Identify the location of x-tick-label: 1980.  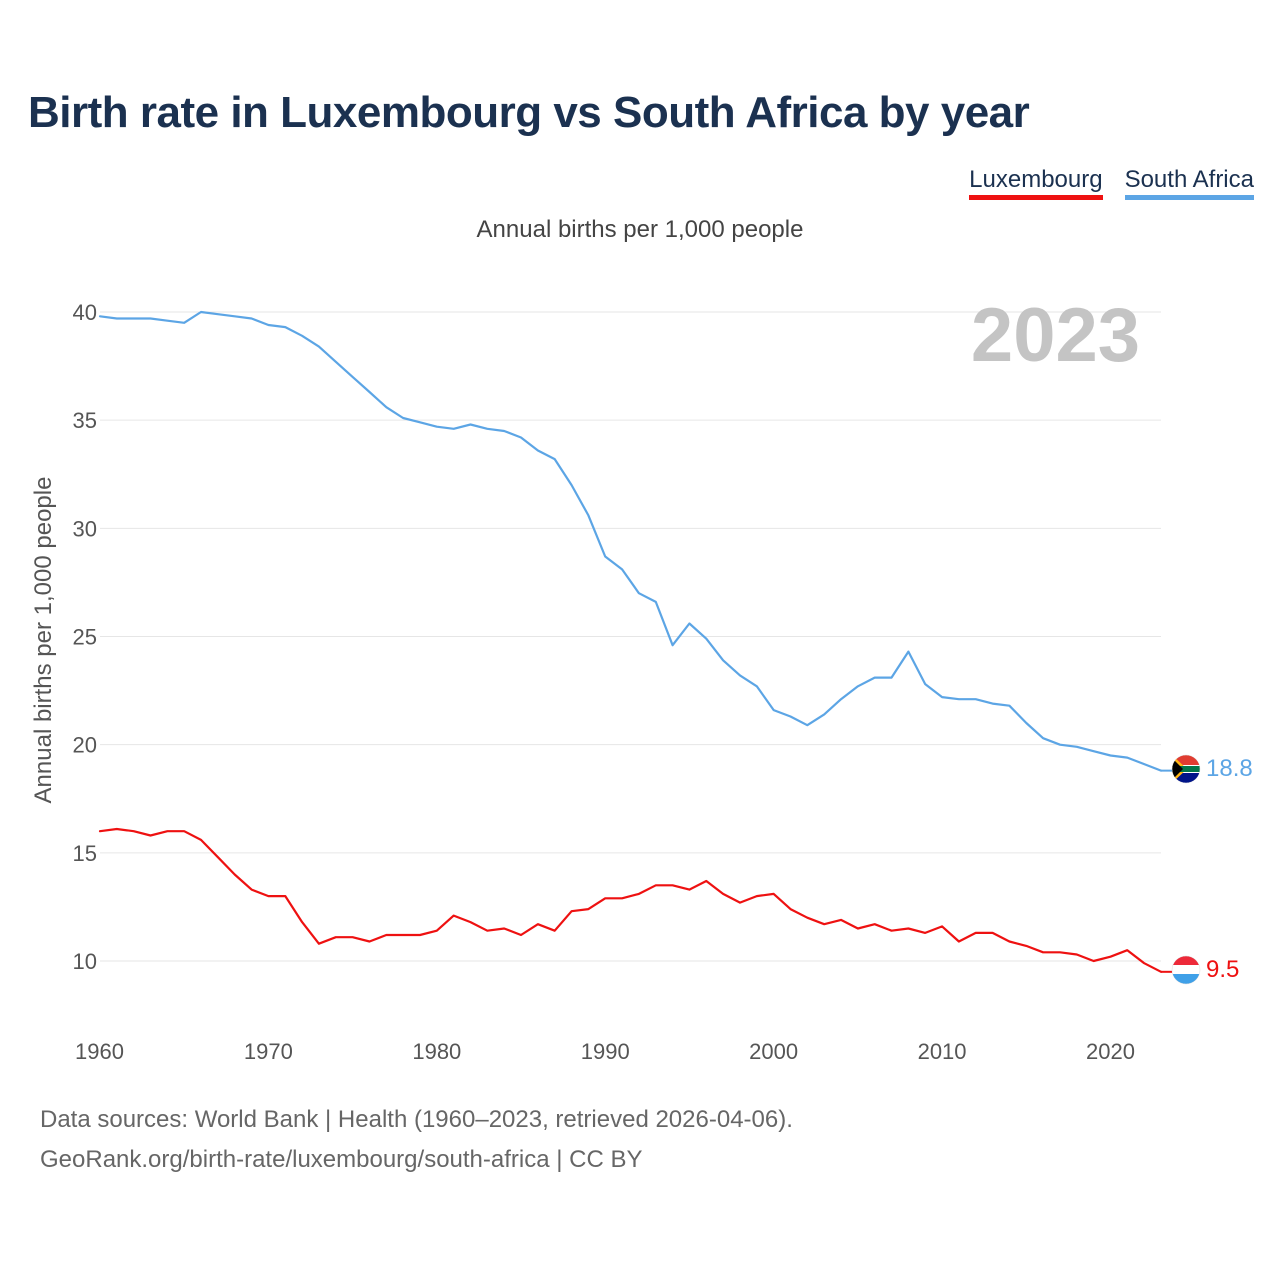
(436, 1051).